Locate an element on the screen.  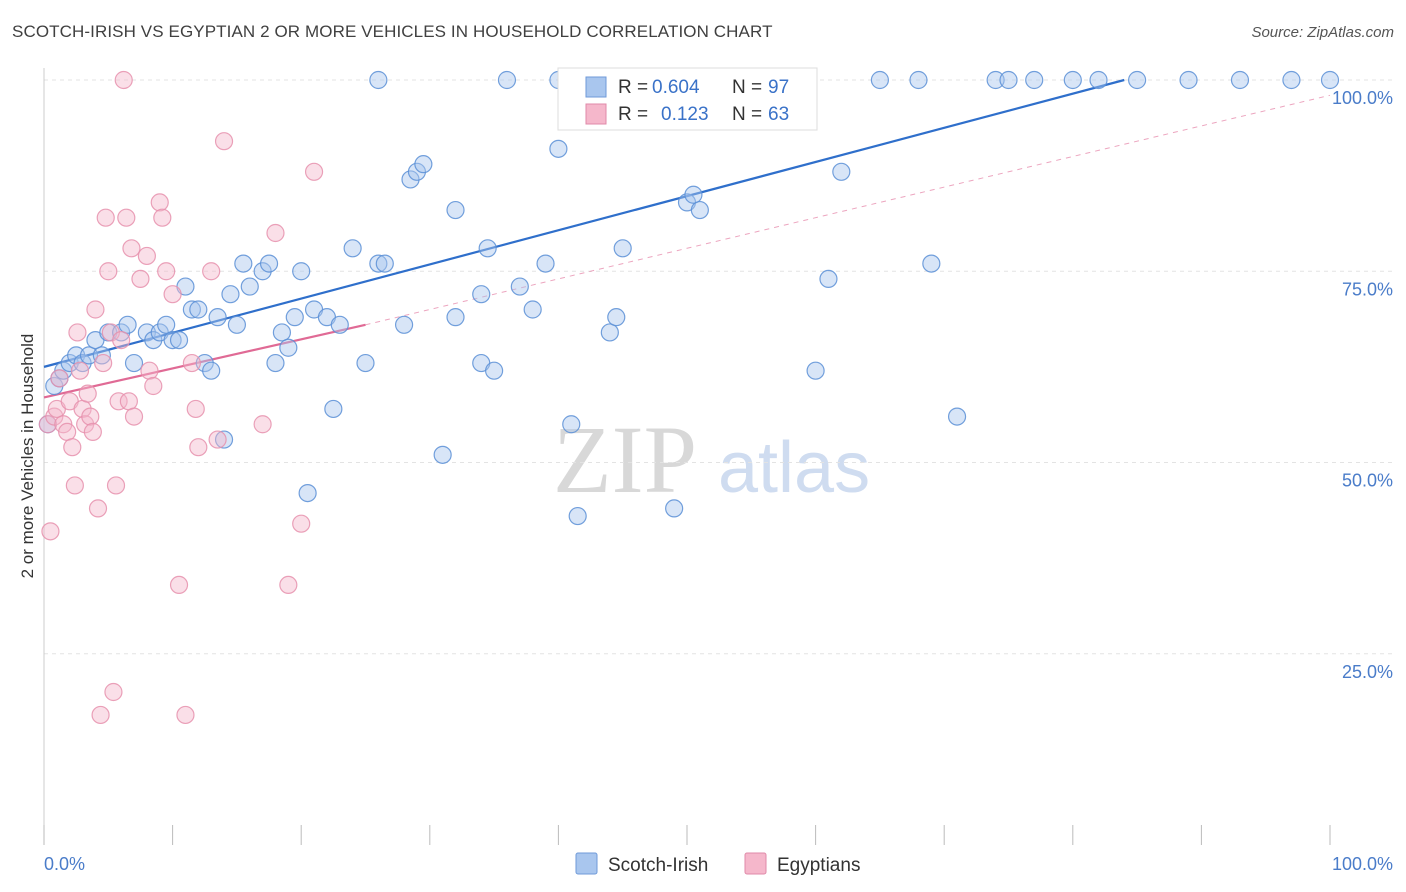
legend-r-value-scotch-irish: 0.604 is located at coordinates (676, 87).